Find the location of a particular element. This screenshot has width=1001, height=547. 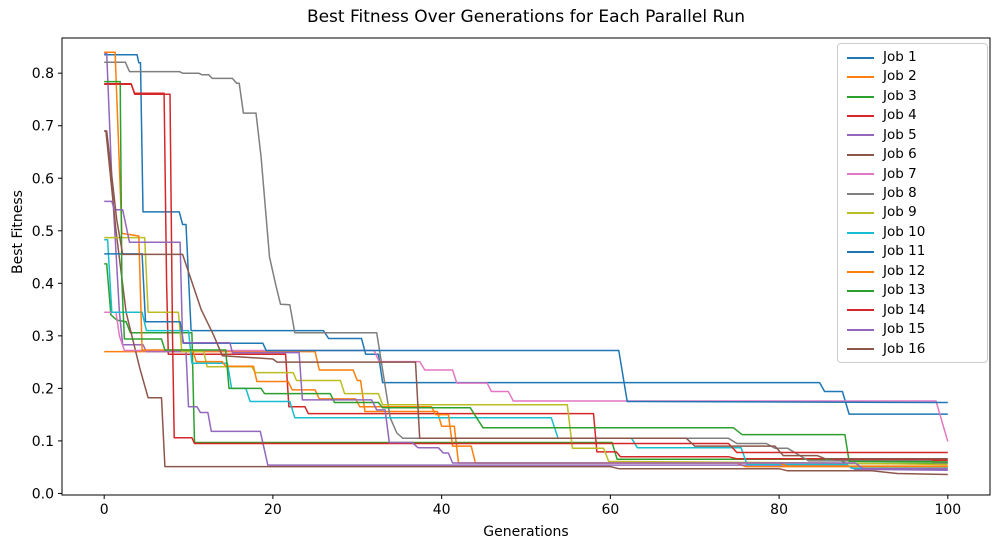

y-tick-label: 0.6 is located at coordinates (43, 179).